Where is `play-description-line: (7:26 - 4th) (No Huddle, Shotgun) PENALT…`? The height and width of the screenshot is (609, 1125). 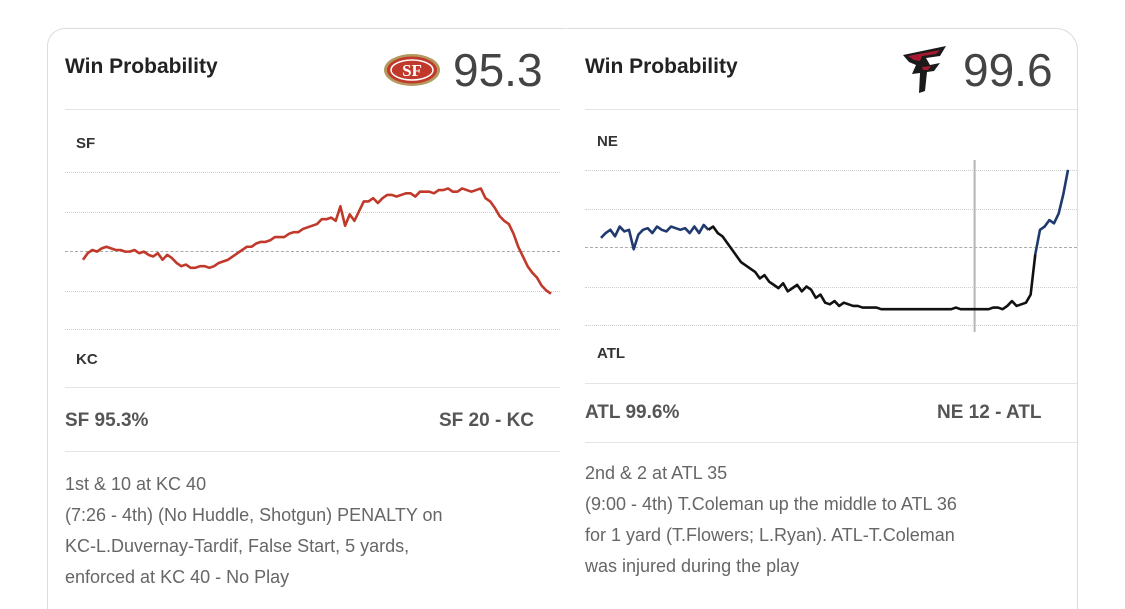
play-description-line: (7:26 - 4th) (No Huddle, Shotgun) PENALT… is located at coordinates (254, 515).